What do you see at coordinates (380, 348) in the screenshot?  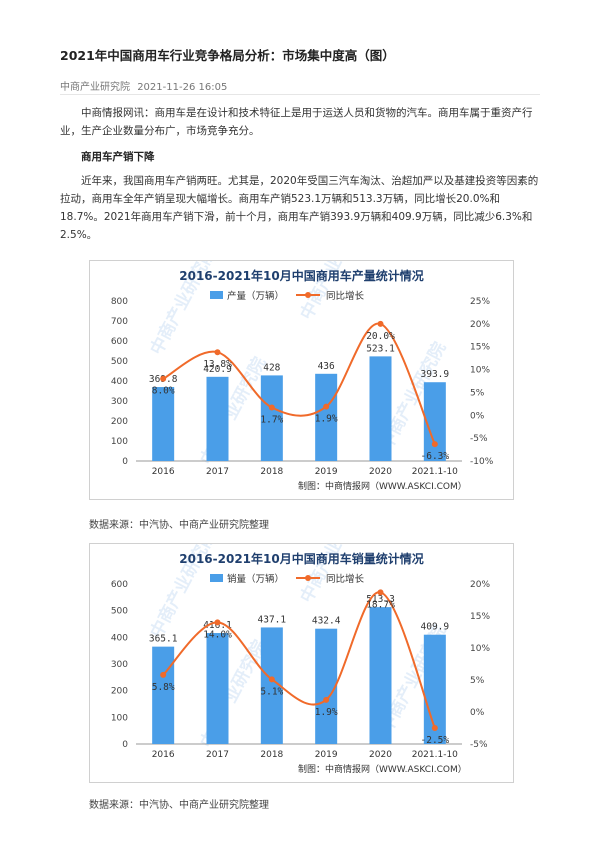 I see `bar-value-label: 523.1` at bounding box center [380, 348].